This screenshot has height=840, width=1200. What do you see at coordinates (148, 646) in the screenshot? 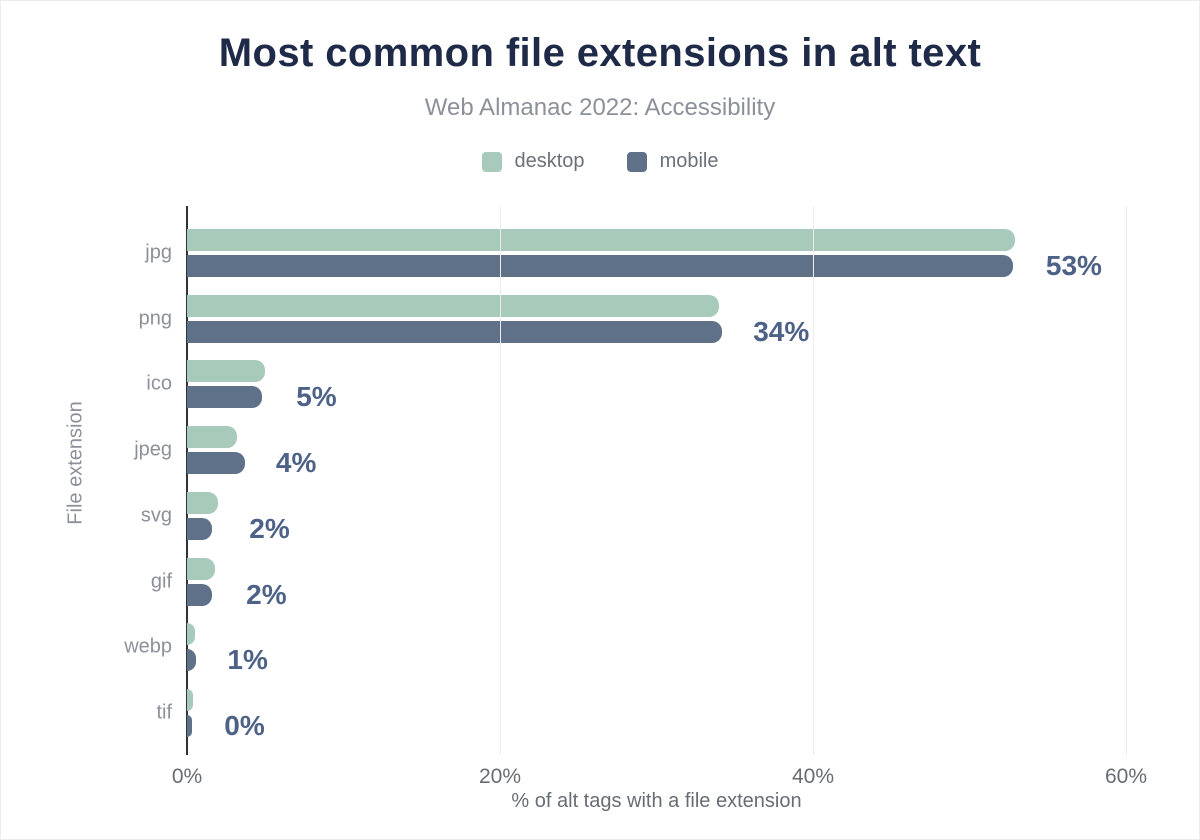
I see `category-label: webp` at bounding box center [148, 646].